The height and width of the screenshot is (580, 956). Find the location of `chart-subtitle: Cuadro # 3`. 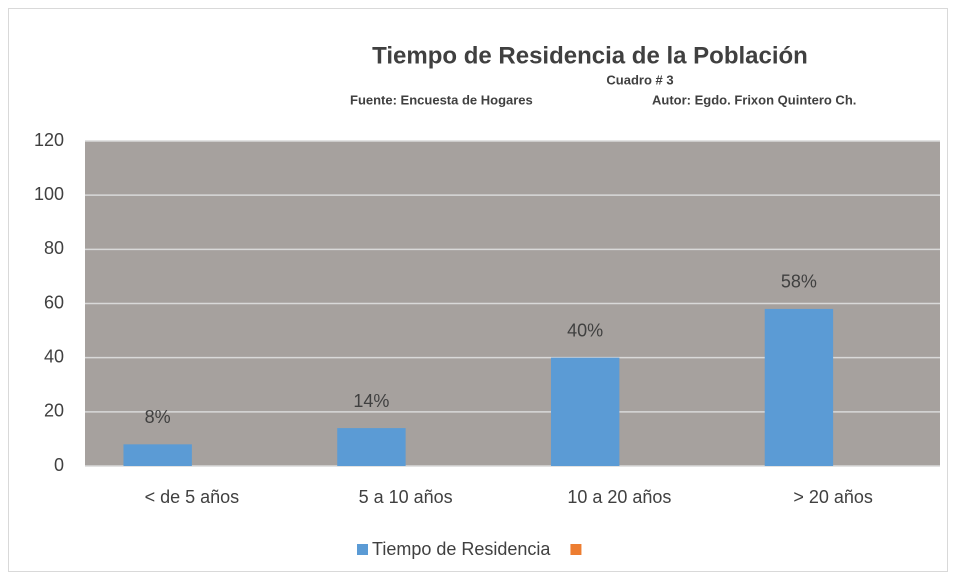

chart-subtitle: Cuadro # 3 is located at coordinates (639, 79).